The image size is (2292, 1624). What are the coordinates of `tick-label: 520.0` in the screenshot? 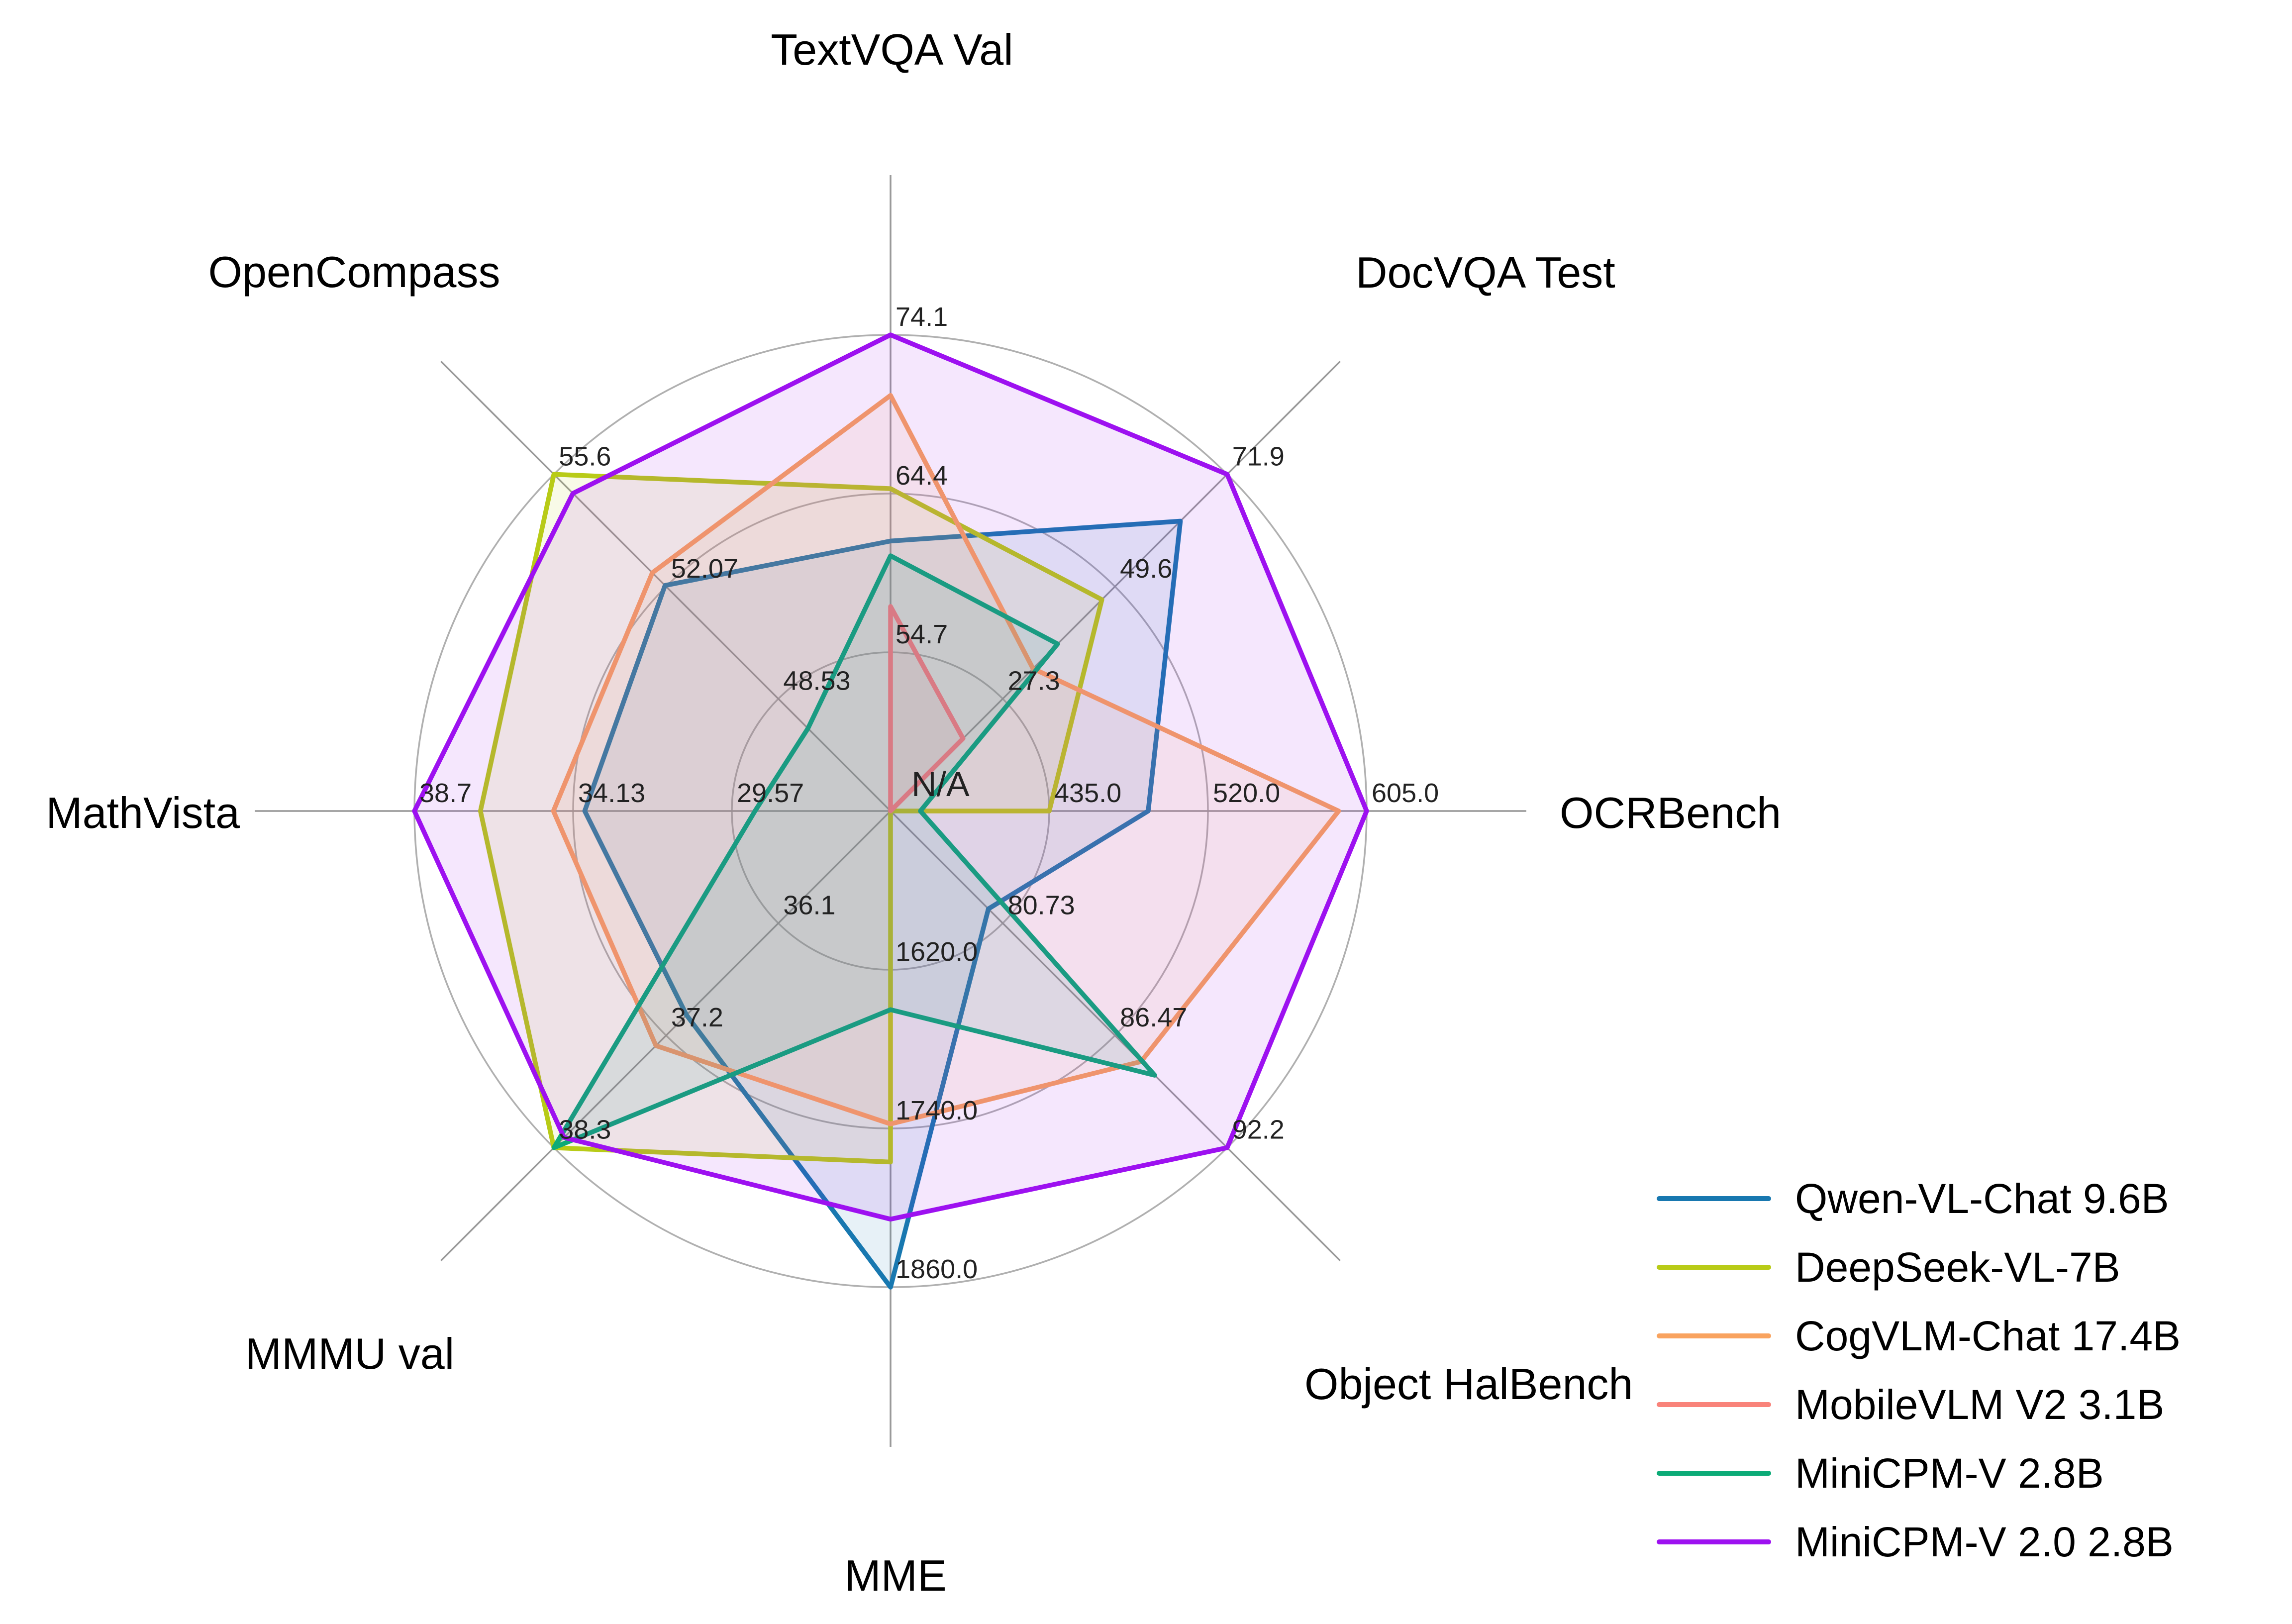 It's located at (1246, 793).